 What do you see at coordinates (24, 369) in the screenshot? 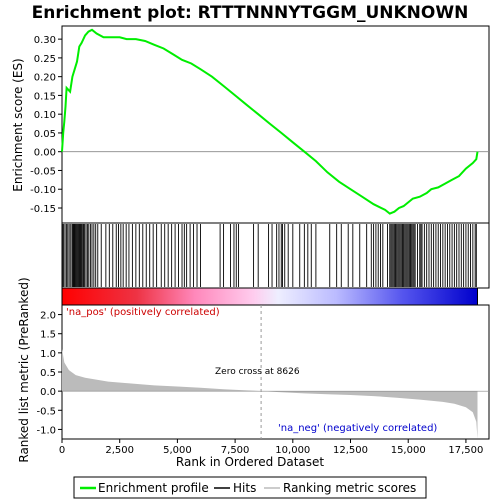
I see `metric-y-axis-label: Ranked list metric (PreRanked)` at bounding box center [24, 369].